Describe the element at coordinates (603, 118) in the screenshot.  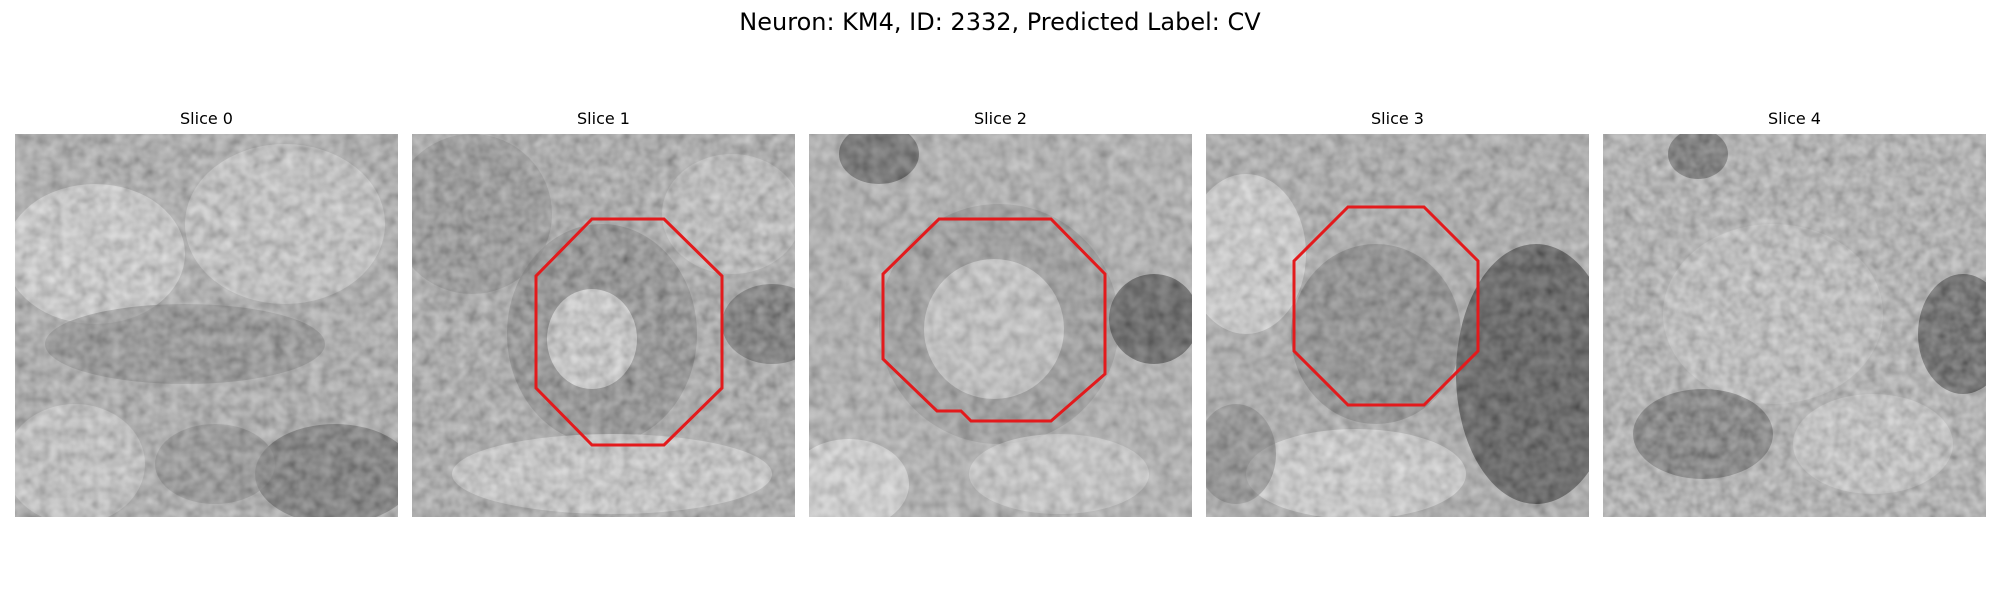
I see `slice-title: Slice 1` at that location.